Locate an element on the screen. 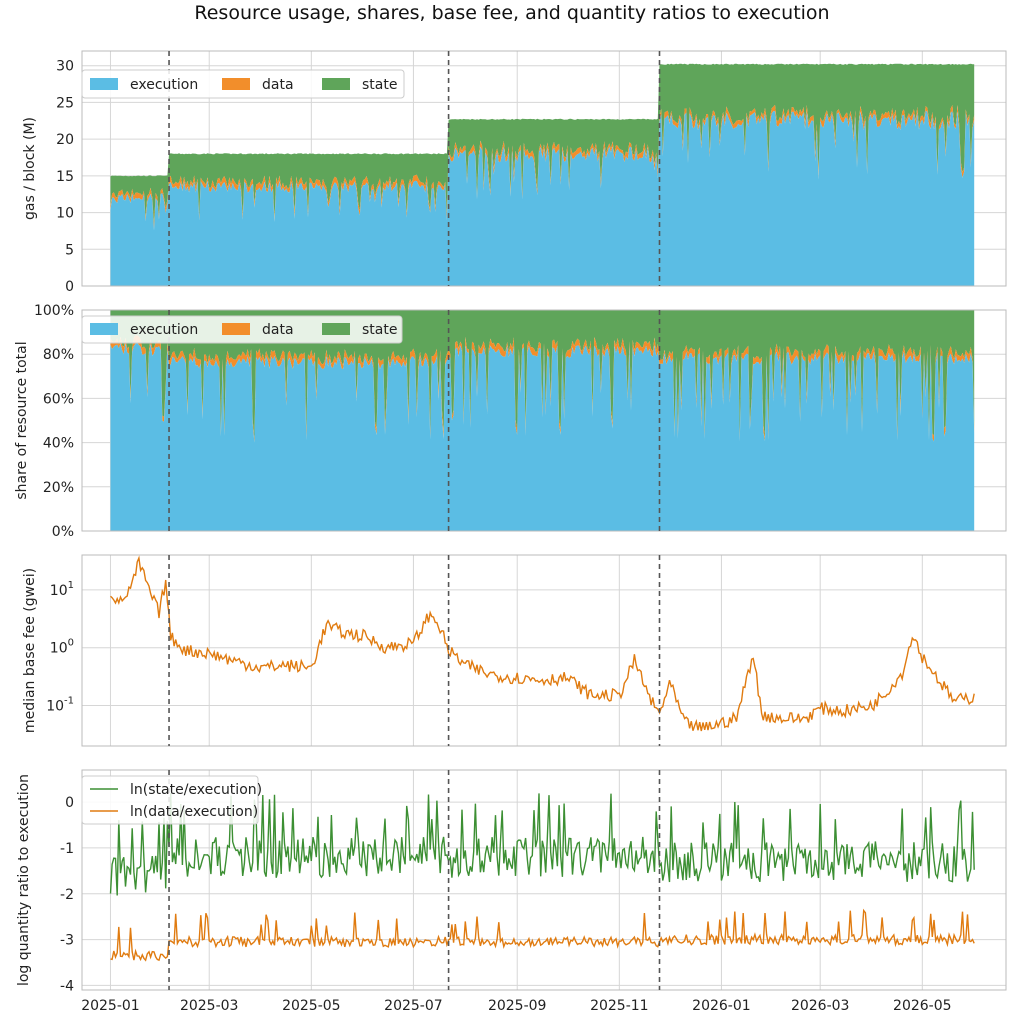 The height and width of the screenshot is (1024, 1024). execution-area is located at coordinates (542, 198).